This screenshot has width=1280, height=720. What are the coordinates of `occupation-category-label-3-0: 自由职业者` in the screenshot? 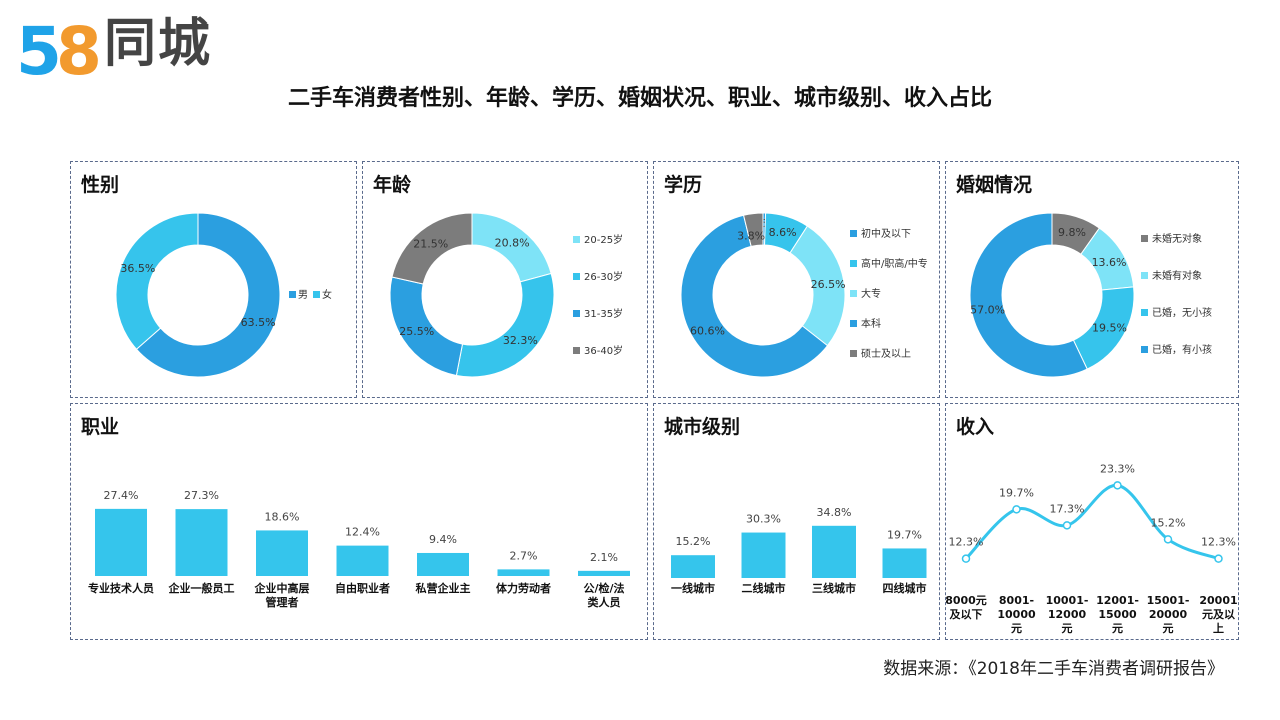 It's located at (362, 588).